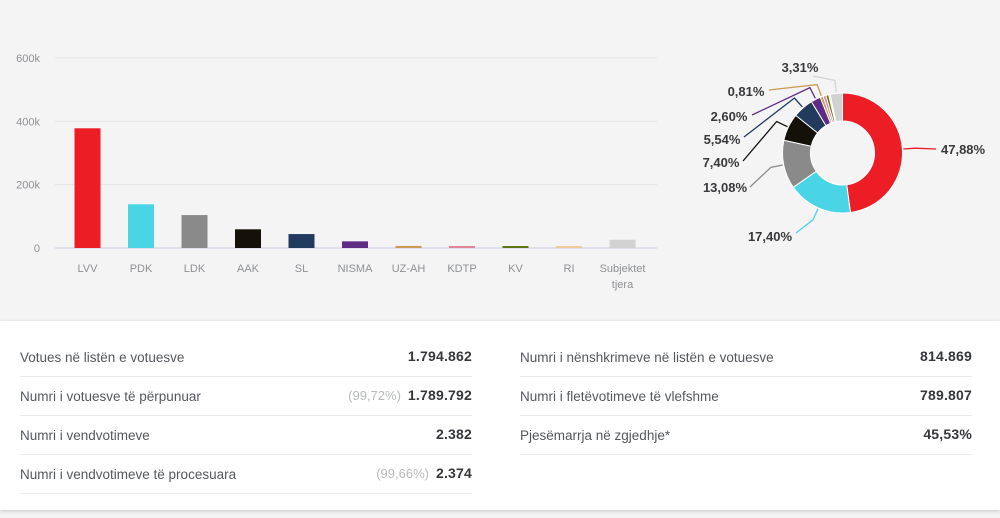 The image size is (1000, 518). What do you see at coordinates (102, 357) in the screenshot?
I see `stat-label: Votues në listën e votuesve` at bounding box center [102, 357].